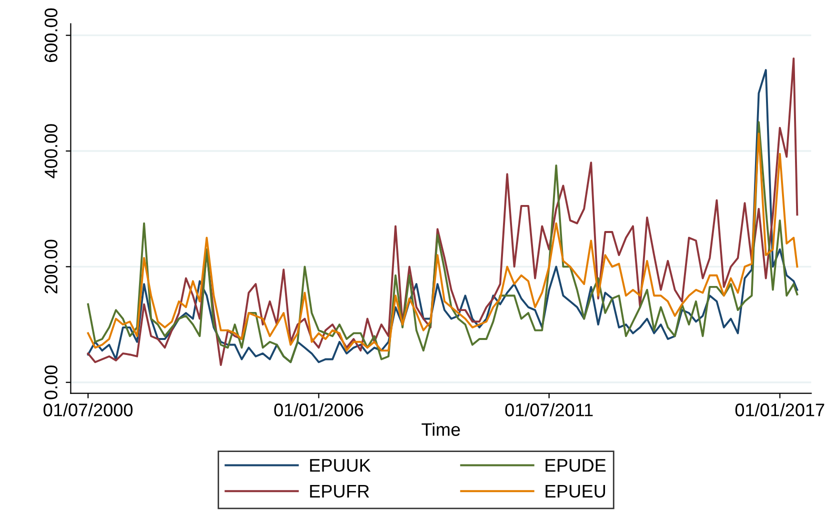  What do you see at coordinates (779, 409) in the screenshot?
I see `x-tick-label: 01/01/2017` at bounding box center [779, 409].